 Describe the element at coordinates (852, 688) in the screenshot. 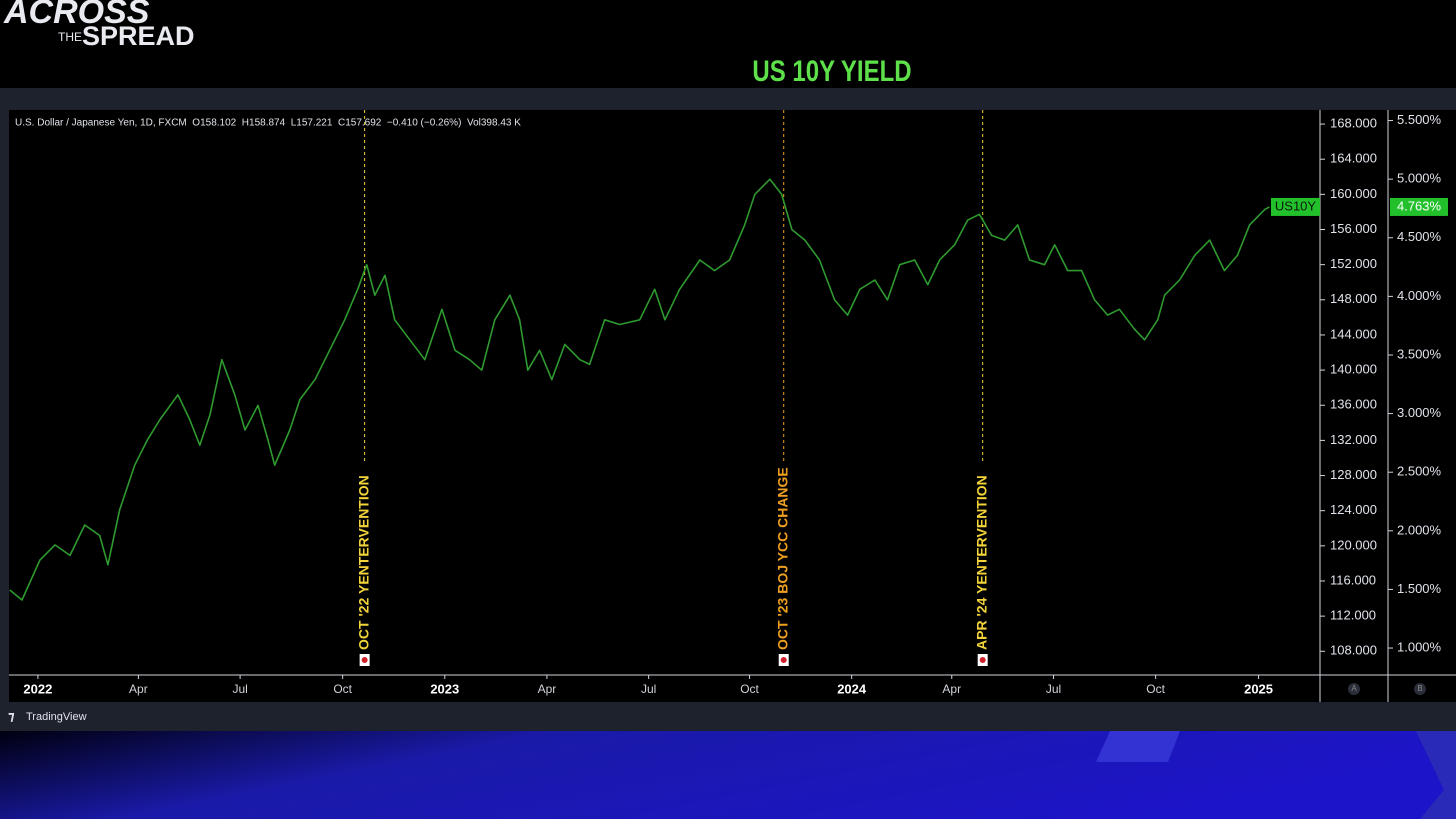

I see `x-tick-label: 2024` at that location.